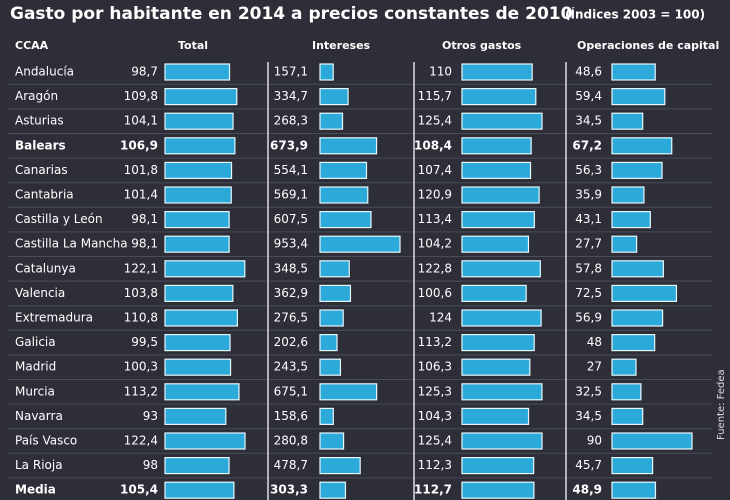  What do you see at coordinates (144, 342) in the screenshot?
I see `value-label: 99,5` at bounding box center [144, 342].